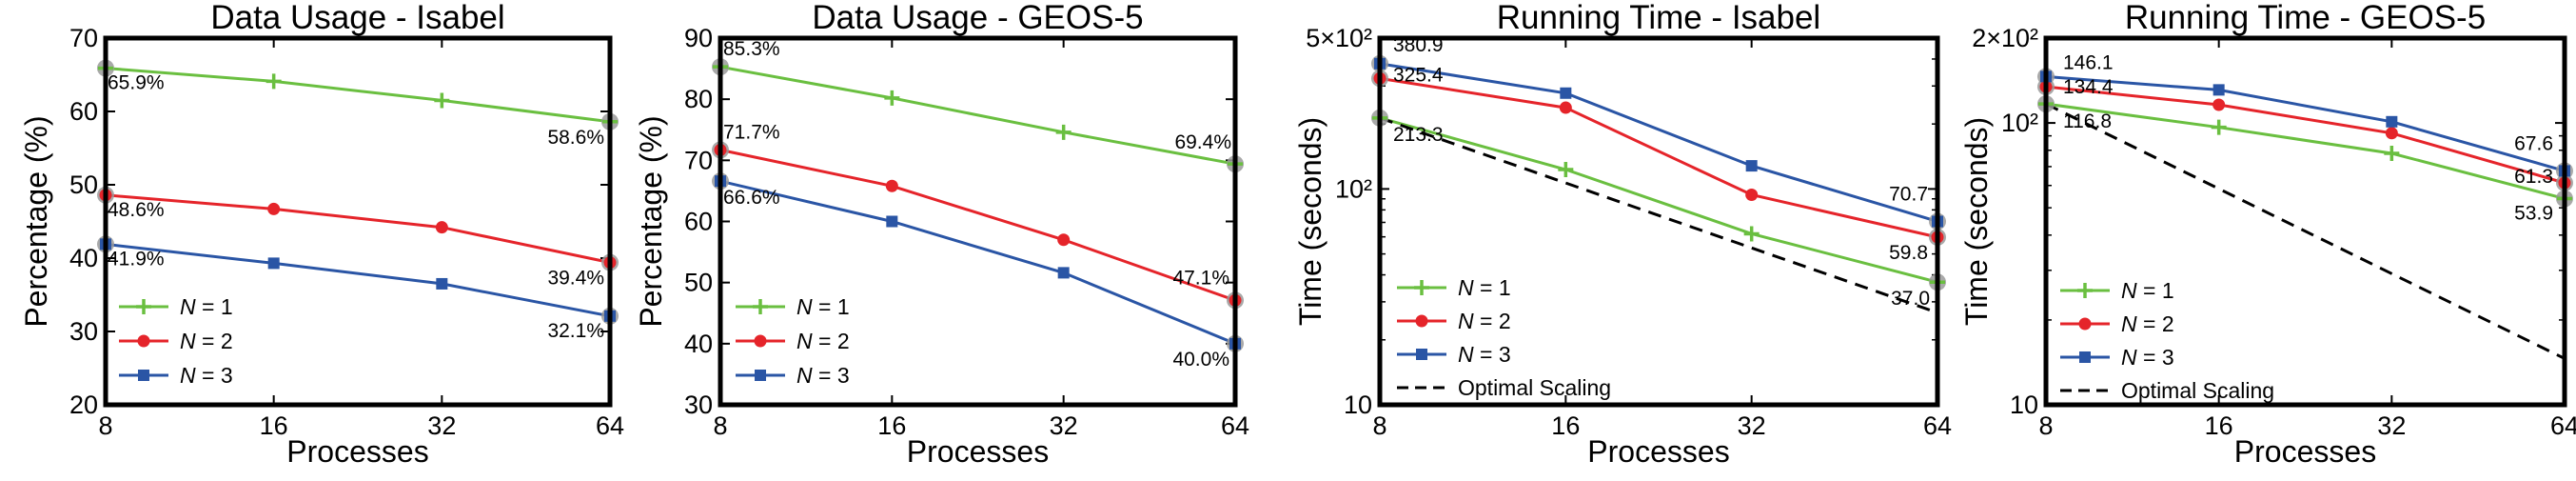 This screenshot has height=481, width=2576. I want to click on data-label: 47.1%, so click(1200, 278).